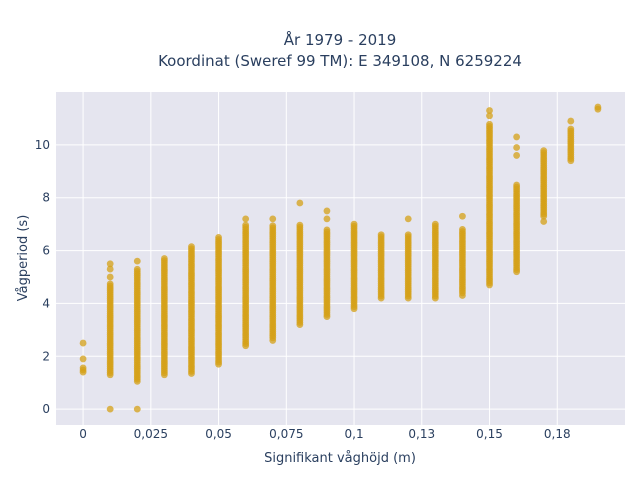  I want to click on x-tick-label: 0,025, so click(151, 434).